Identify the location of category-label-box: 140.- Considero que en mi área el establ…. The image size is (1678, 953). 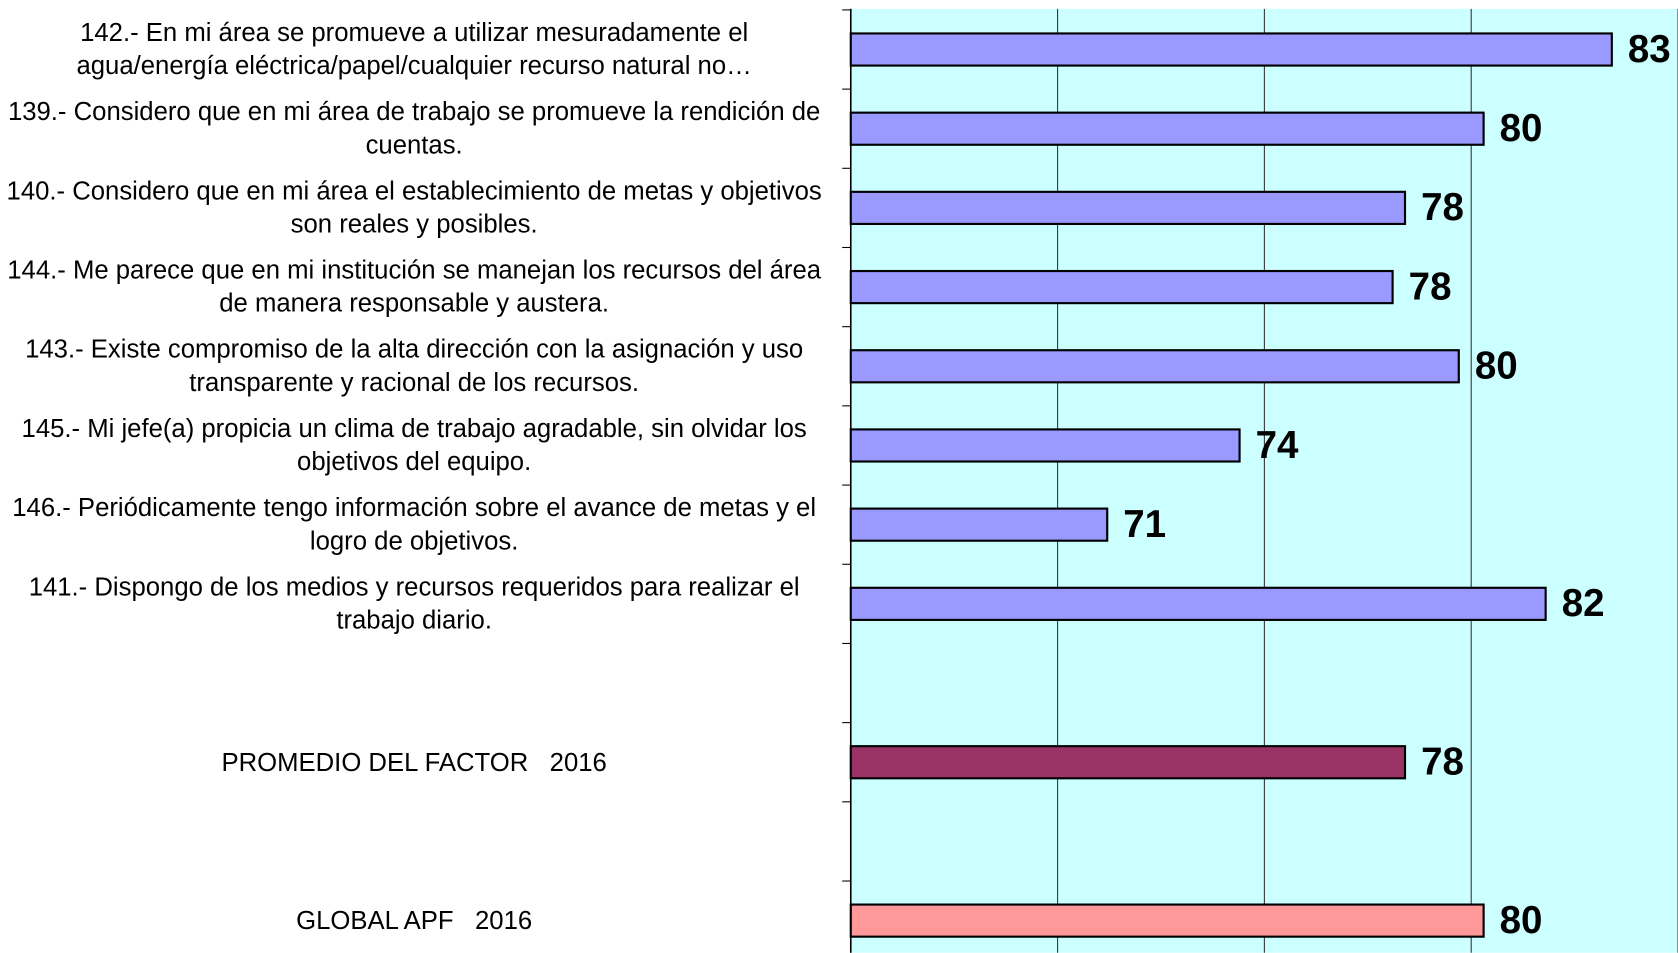
(414, 207).